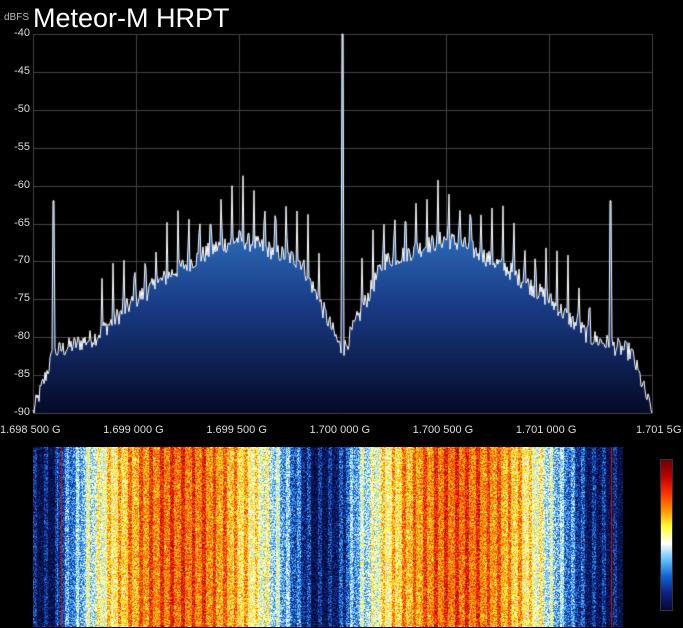 Image resolution: width=683 pixels, height=628 pixels. What do you see at coordinates (22, 298) in the screenshot?
I see `y-tick-label: -75` at bounding box center [22, 298].